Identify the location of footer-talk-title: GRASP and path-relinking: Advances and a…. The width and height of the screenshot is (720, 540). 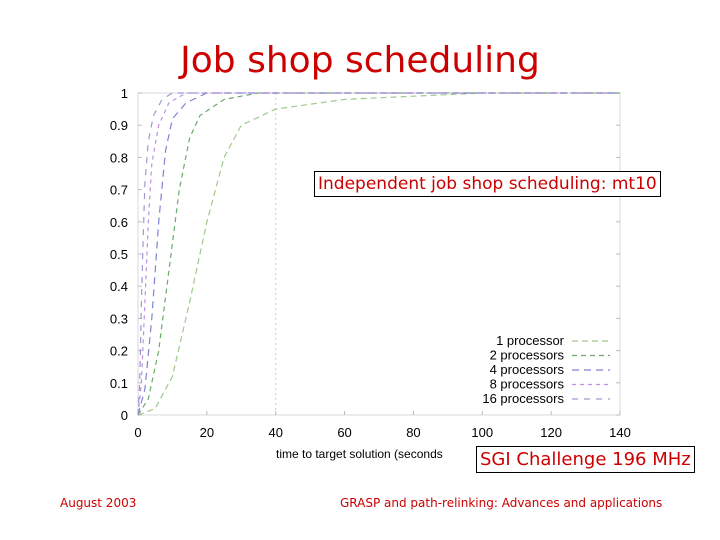
(501, 503).